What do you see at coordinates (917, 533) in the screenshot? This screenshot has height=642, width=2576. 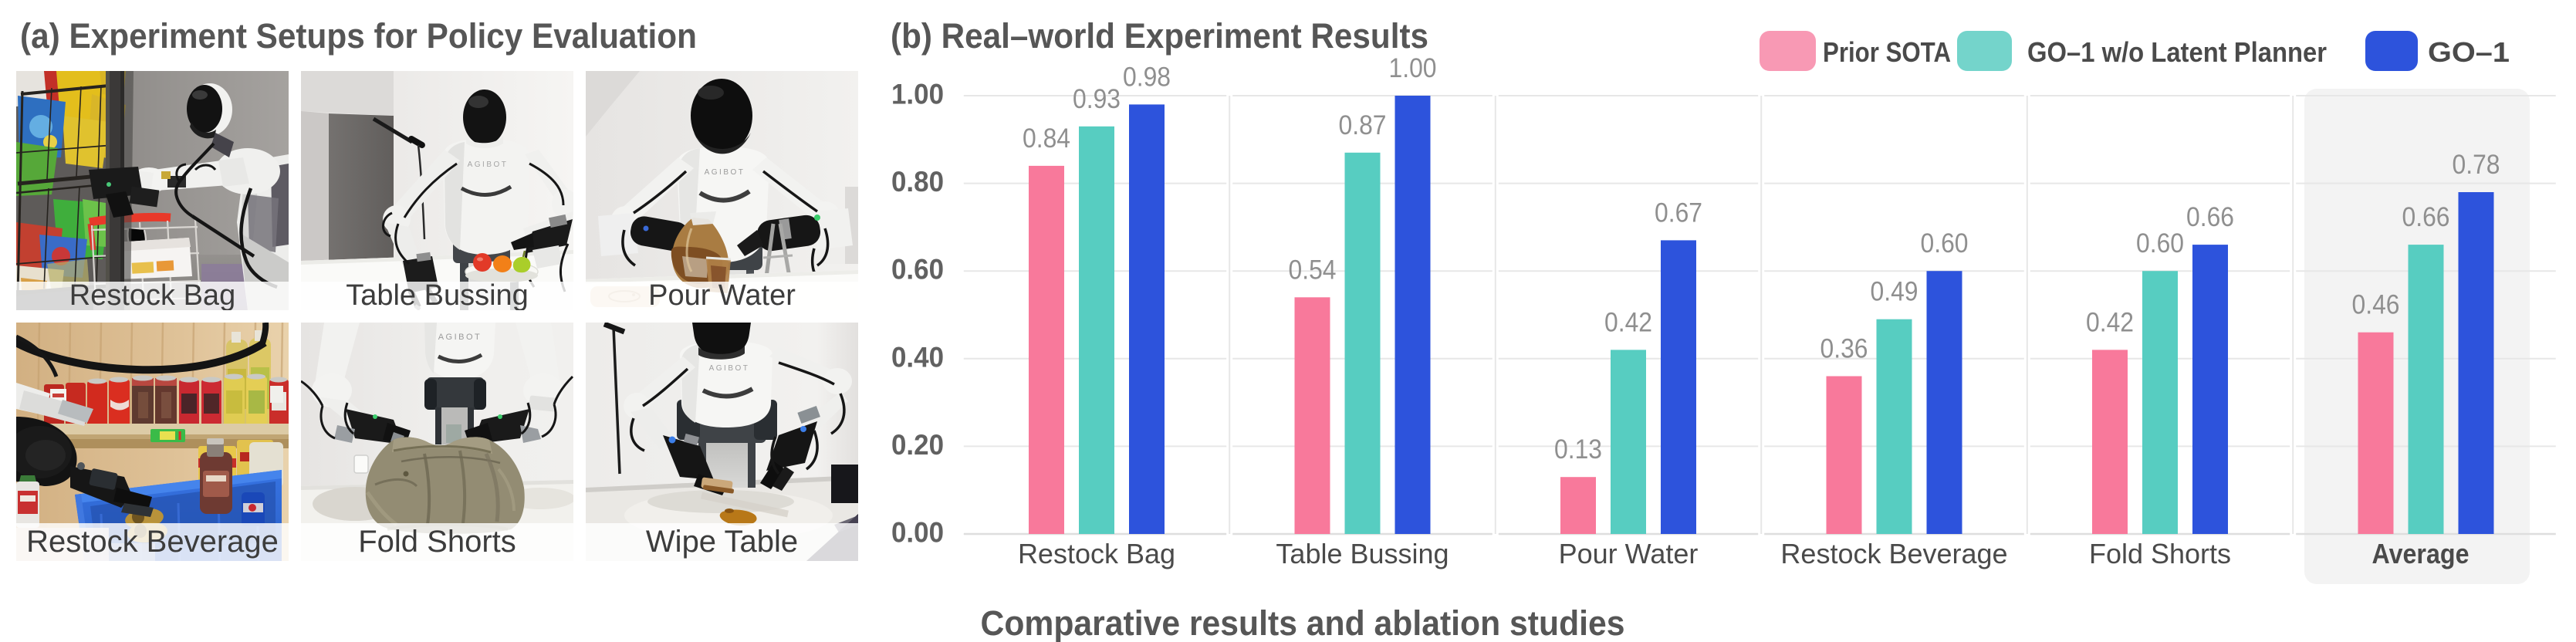 I see `svg-text: 0.00` at bounding box center [917, 533].